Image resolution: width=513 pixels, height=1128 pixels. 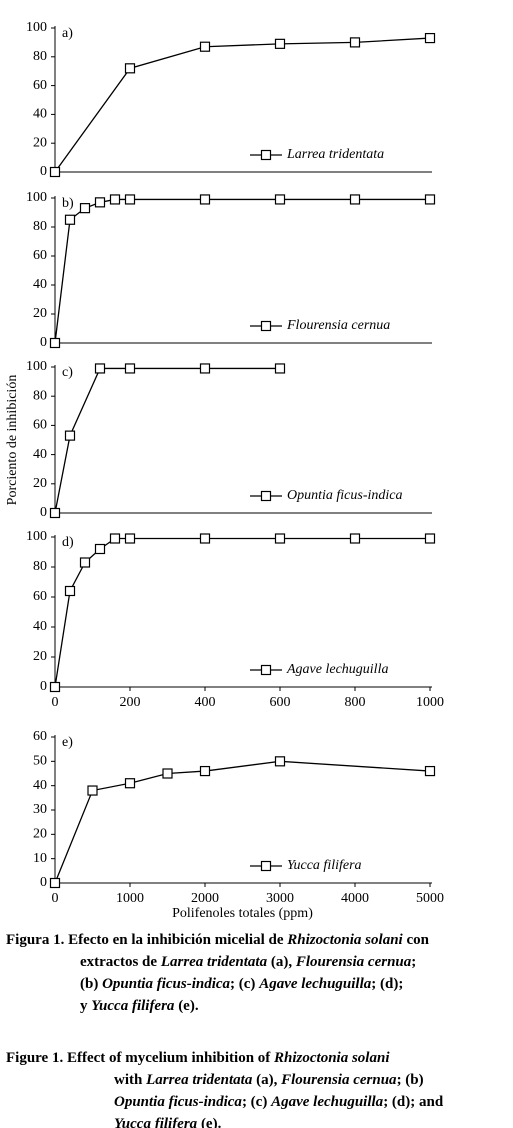 I want to click on panel-label: a), so click(x=67, y=33).